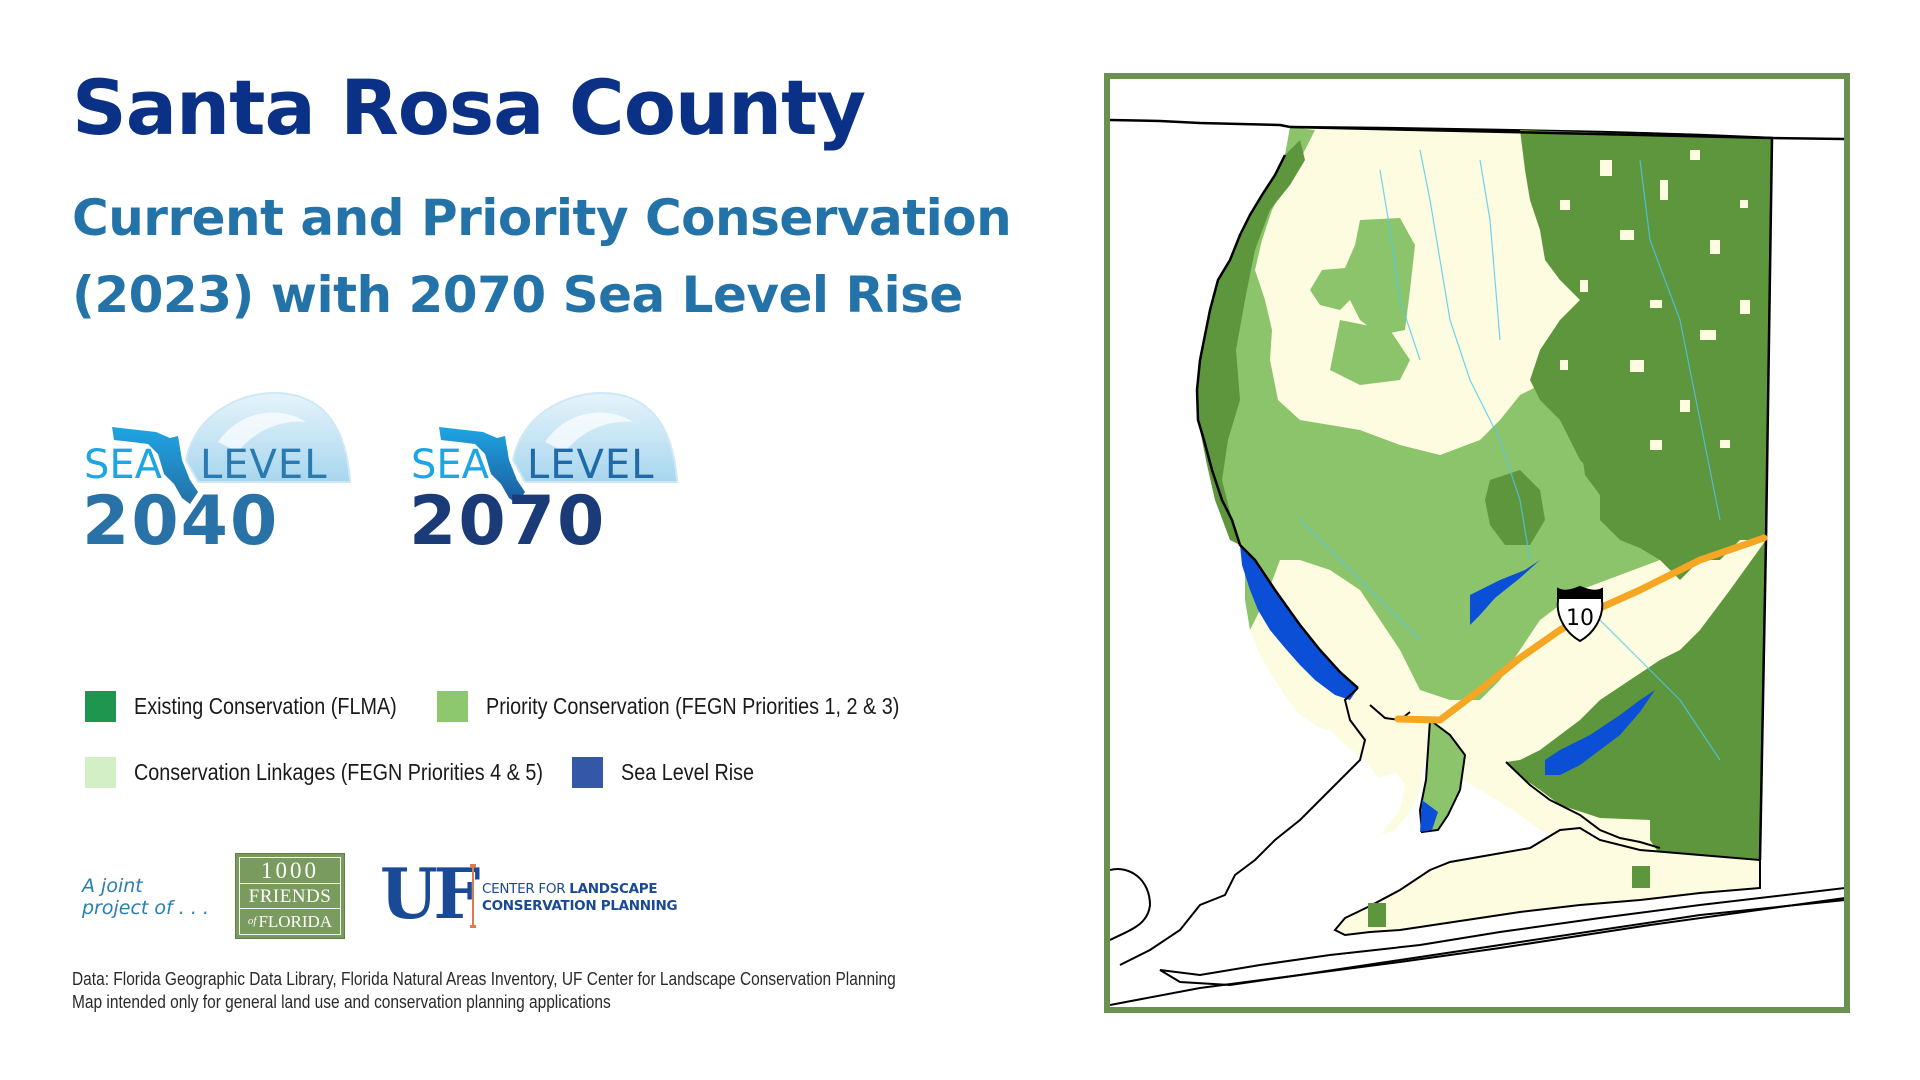  I want to click on streams, so click(1510, 455).